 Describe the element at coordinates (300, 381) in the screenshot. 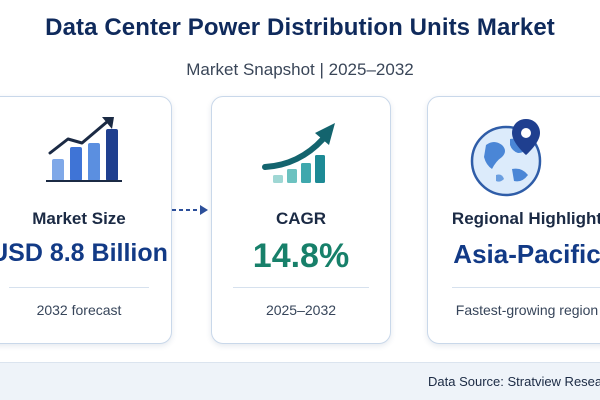

I see `footer-source-bar: Data Source: Stratview Research` at that location.